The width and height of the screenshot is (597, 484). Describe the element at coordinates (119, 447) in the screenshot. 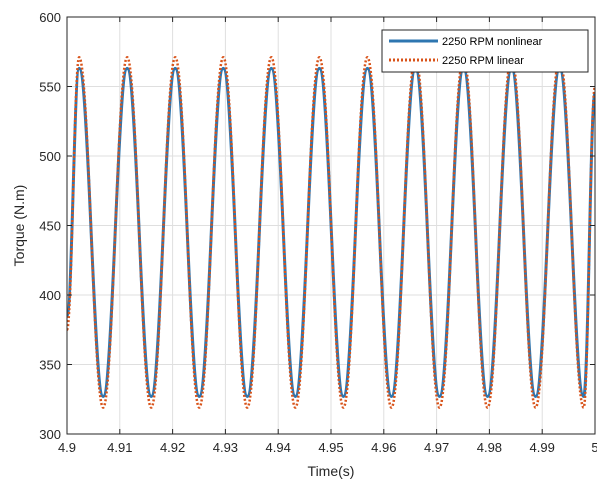

I see `x-tick-label: 4.91` at that location.